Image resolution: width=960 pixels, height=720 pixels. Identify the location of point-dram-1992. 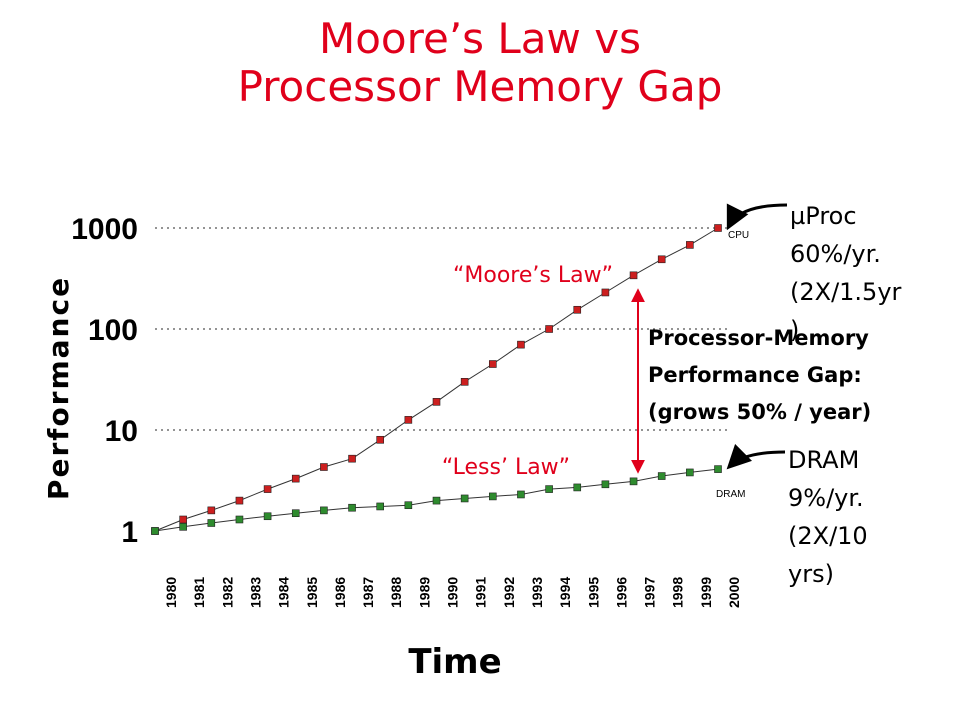
(492, 496).